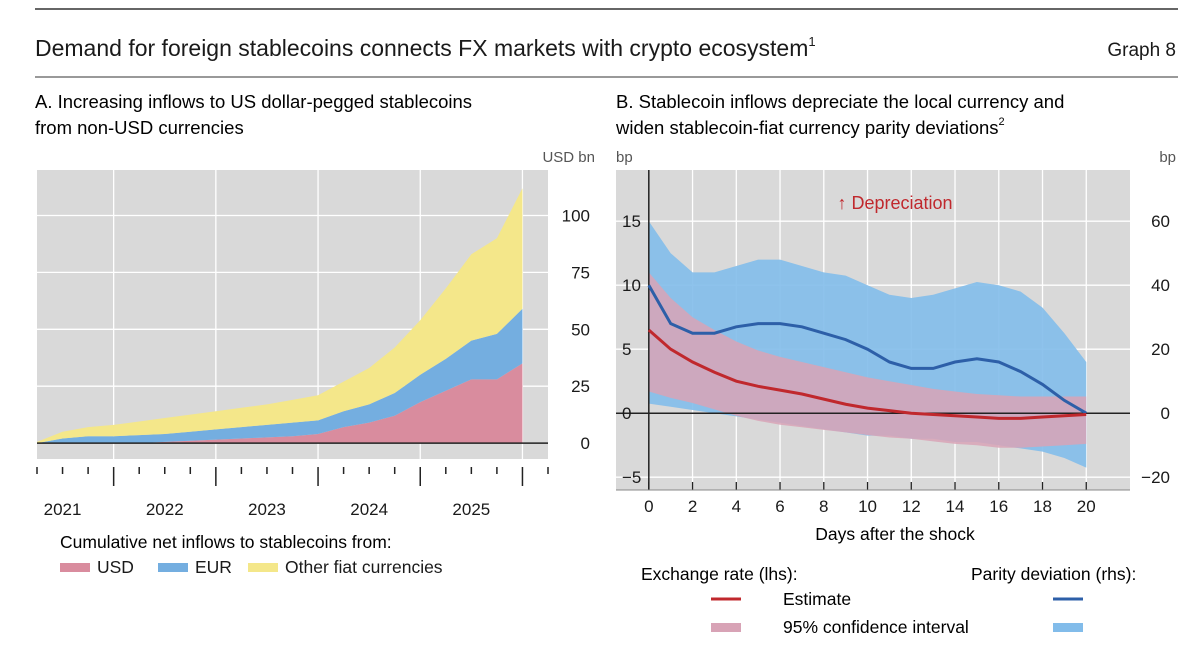  Describe the element at coordinates (280, 403) in the screenshot. I see `area-usd` at that location.